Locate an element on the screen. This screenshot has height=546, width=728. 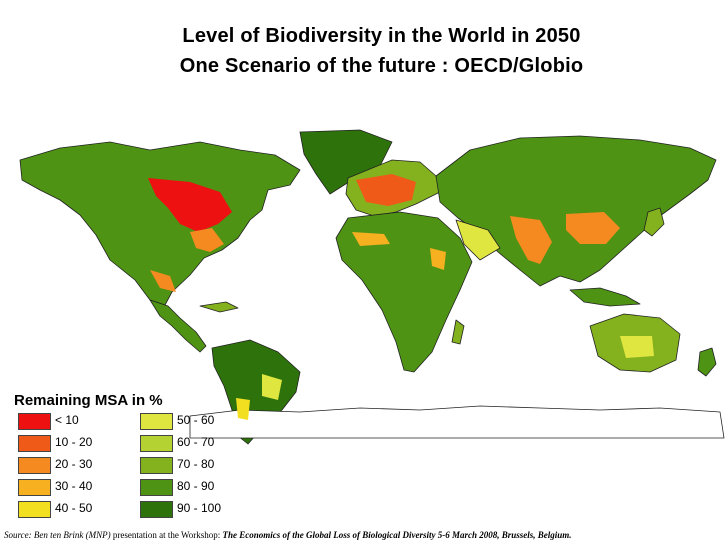
hotspot-china is located at coordinates (593, 228).